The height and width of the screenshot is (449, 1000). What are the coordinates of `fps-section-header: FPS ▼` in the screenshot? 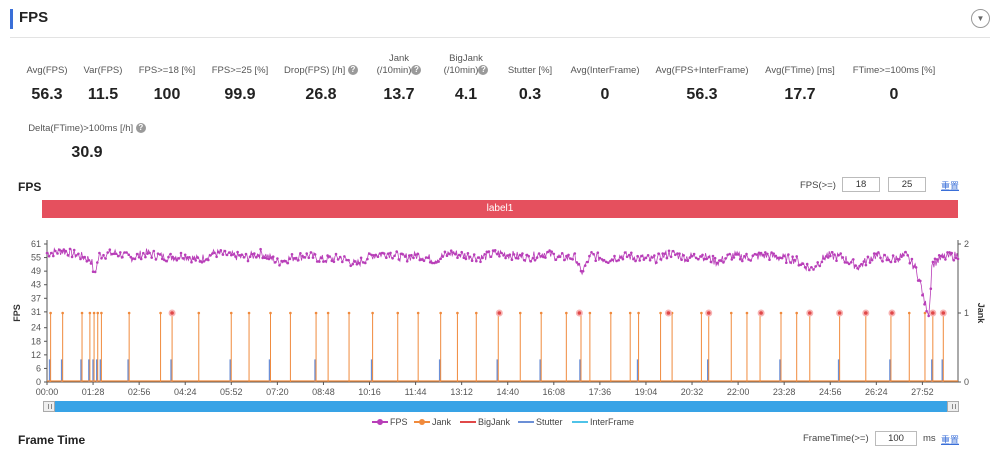 It's located at (500, 19).